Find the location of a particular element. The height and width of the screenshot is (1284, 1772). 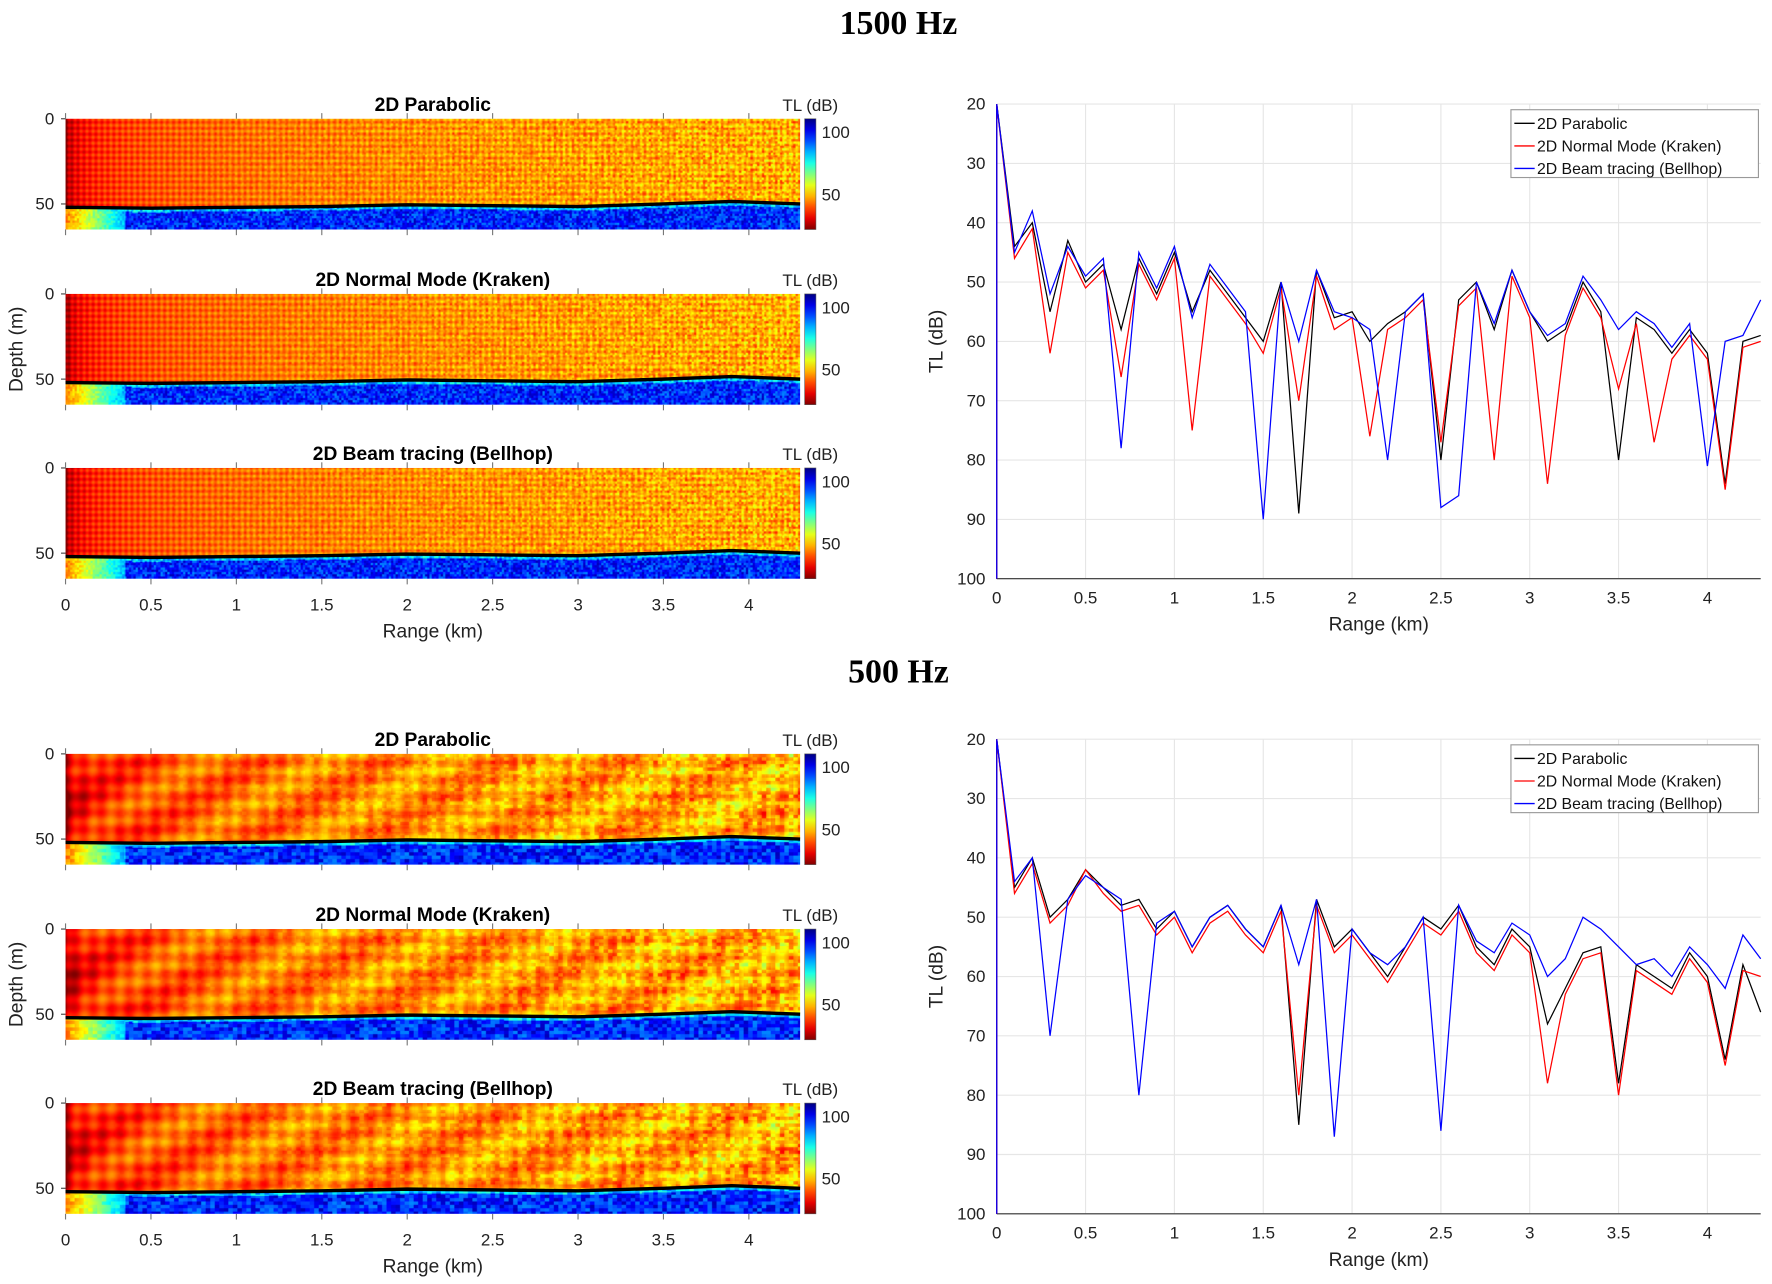

y-tick-label: 40 is located at coordinates (976, 222).